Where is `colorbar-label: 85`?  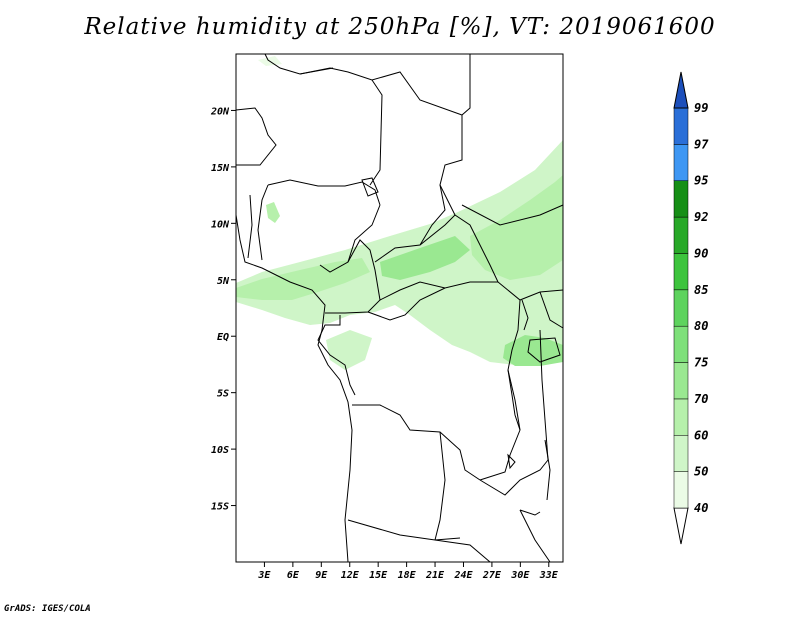
colorbar-label: 85 is located at coordinates (701, 290).